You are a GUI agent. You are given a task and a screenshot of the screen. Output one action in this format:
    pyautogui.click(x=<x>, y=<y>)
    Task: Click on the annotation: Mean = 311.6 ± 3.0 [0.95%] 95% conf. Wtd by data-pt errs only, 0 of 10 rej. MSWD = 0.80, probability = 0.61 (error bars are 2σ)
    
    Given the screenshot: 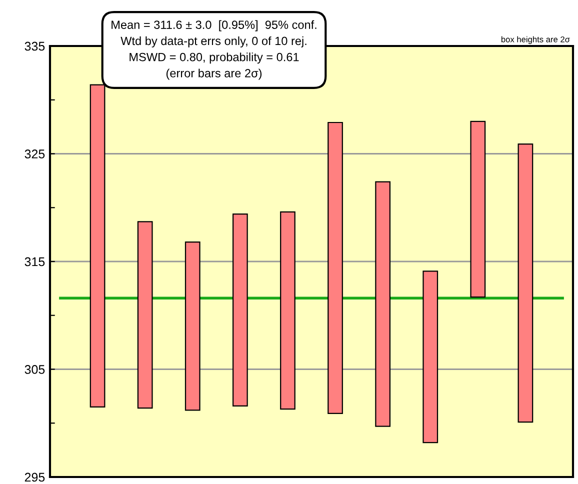 What is the action you would take?
    pyautogui.click(x=214, y=50)
    